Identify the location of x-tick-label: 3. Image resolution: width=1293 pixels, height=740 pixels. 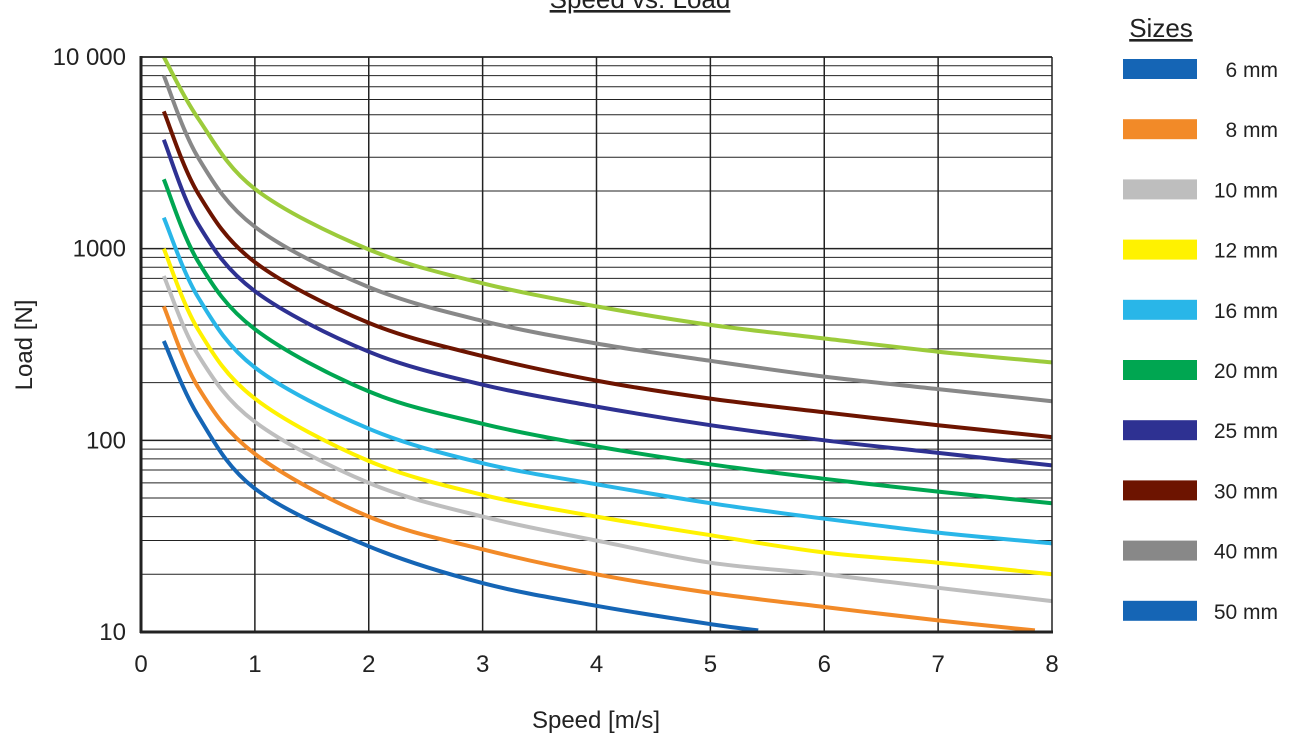
(482, 664).